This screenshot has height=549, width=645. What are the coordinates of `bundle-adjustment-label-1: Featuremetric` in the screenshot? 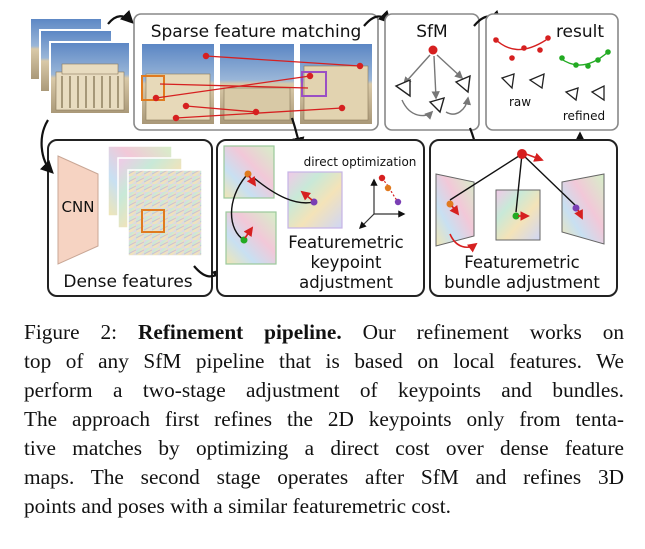 It's located at (521, 262).